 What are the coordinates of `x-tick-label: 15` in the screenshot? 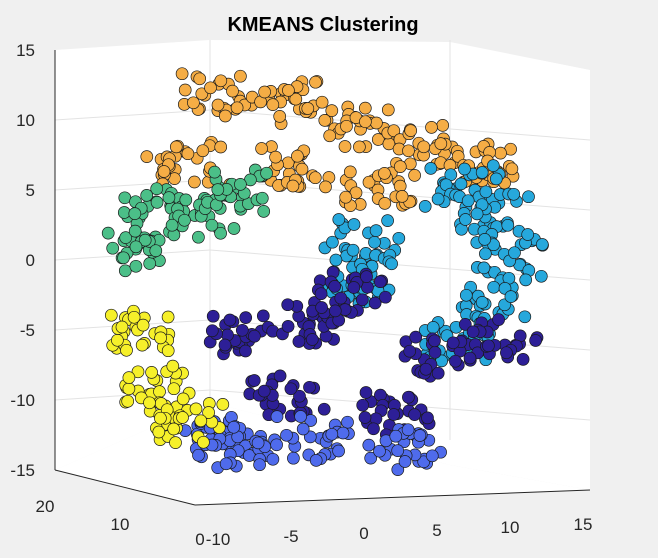 It's located at (583, 524).